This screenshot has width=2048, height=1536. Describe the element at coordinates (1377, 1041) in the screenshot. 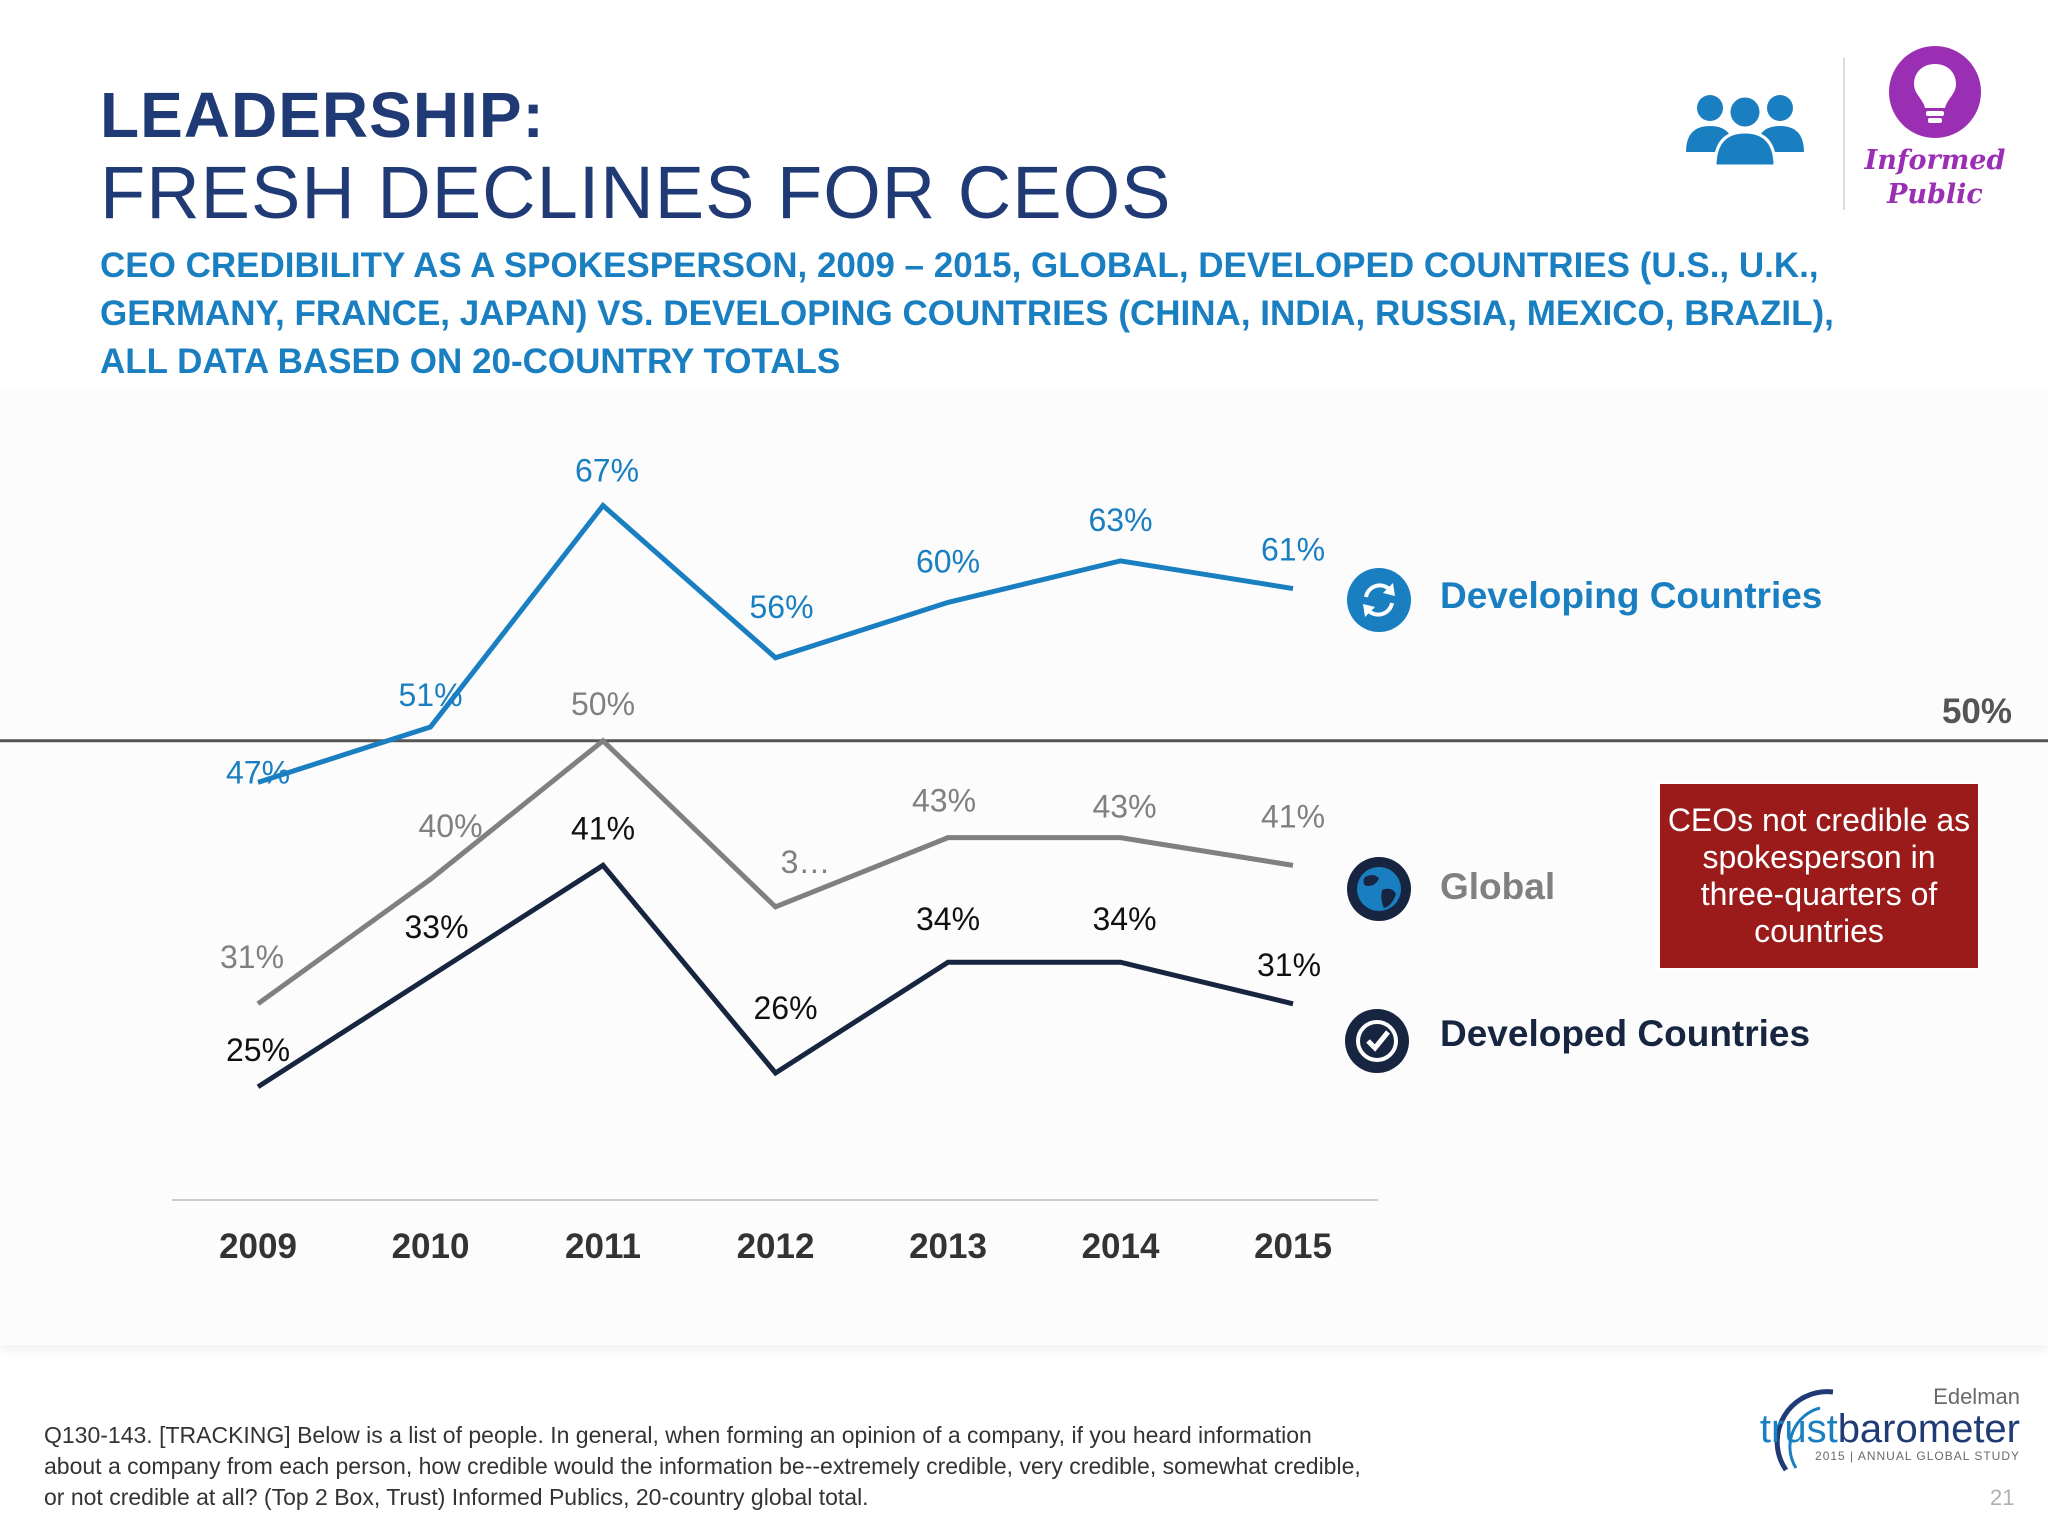

I see `check-circle-icon` at that location.